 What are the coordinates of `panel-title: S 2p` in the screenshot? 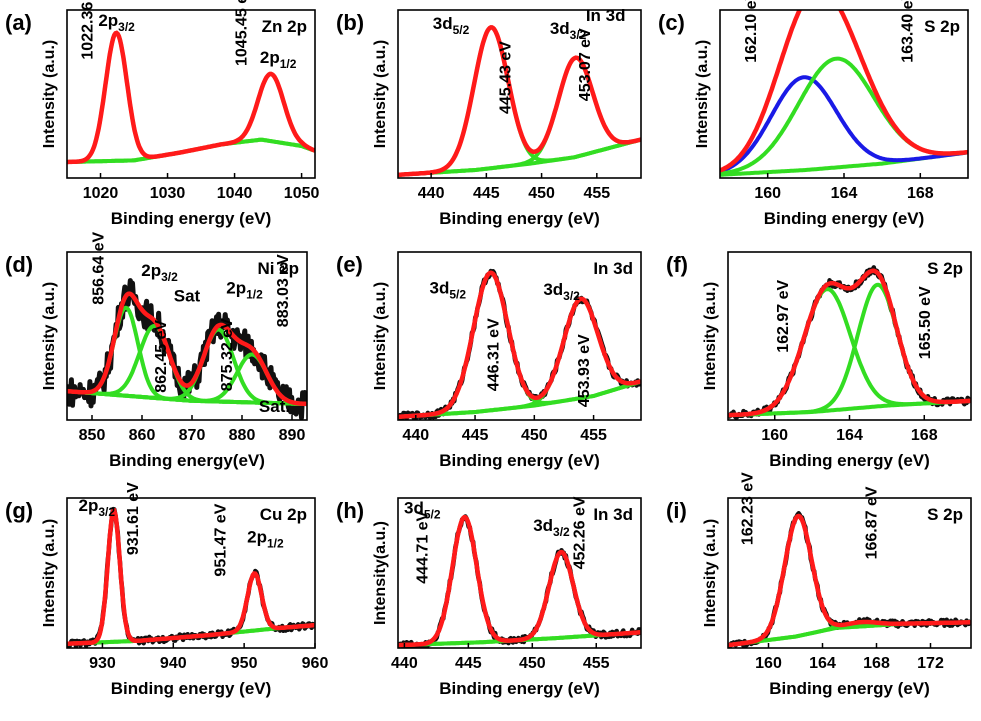 It's located at (945, 268).